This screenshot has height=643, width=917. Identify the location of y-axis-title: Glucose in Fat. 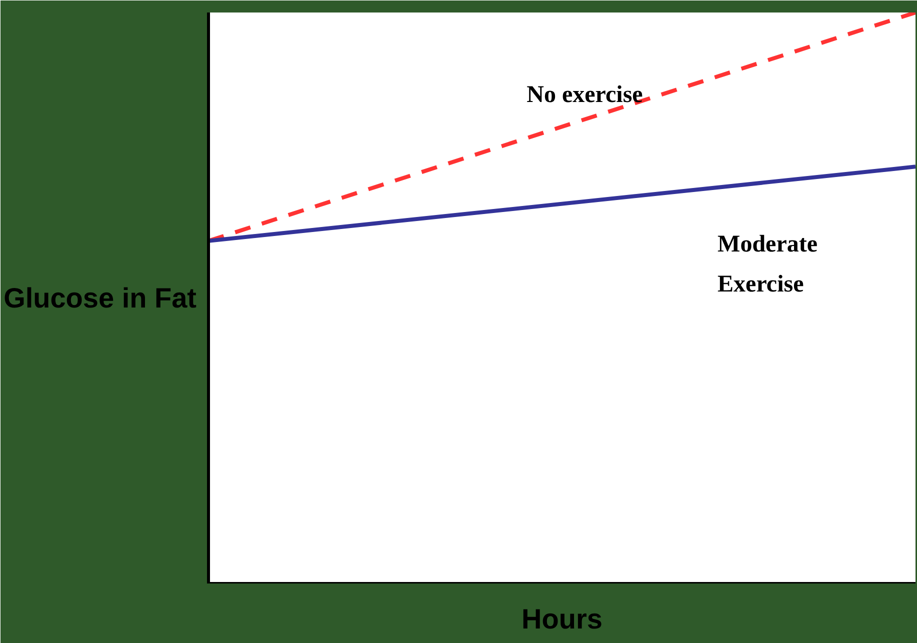
(100, 298).